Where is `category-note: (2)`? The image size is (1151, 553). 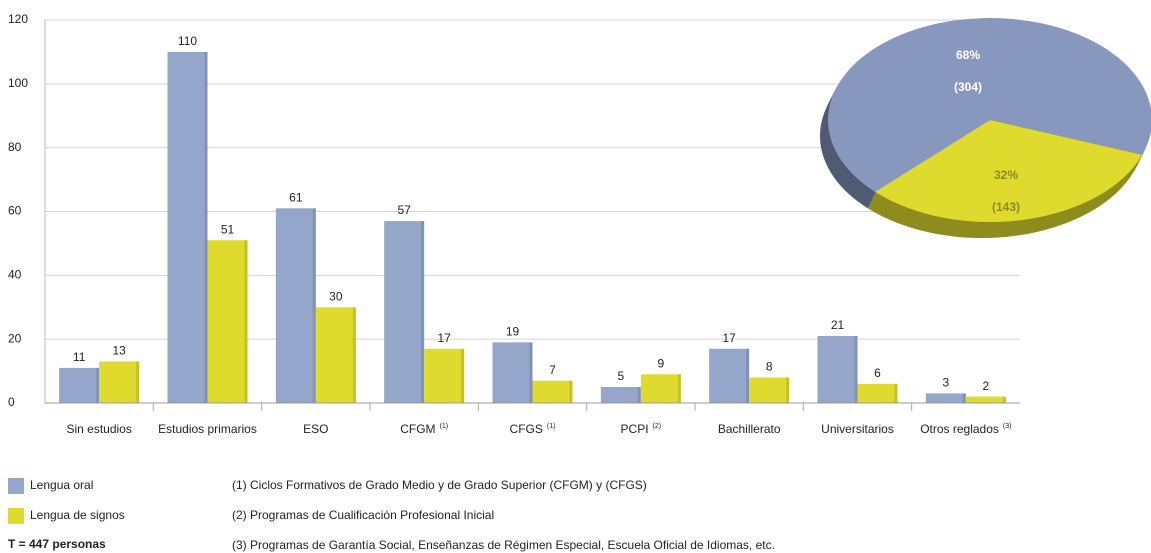
category-note: (2) is located at coordinates (657, 426).